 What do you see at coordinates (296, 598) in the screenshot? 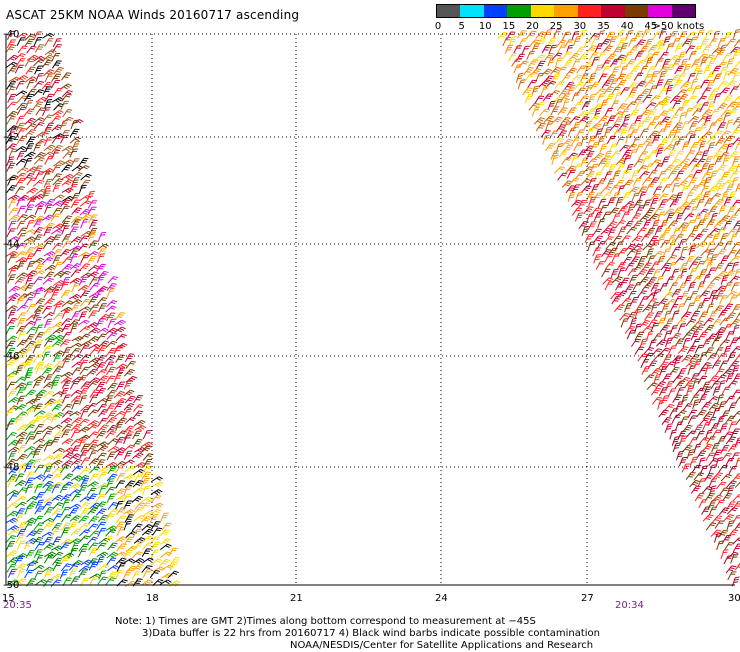
I see `lon-label: 21` at bounding box center [296, 598].